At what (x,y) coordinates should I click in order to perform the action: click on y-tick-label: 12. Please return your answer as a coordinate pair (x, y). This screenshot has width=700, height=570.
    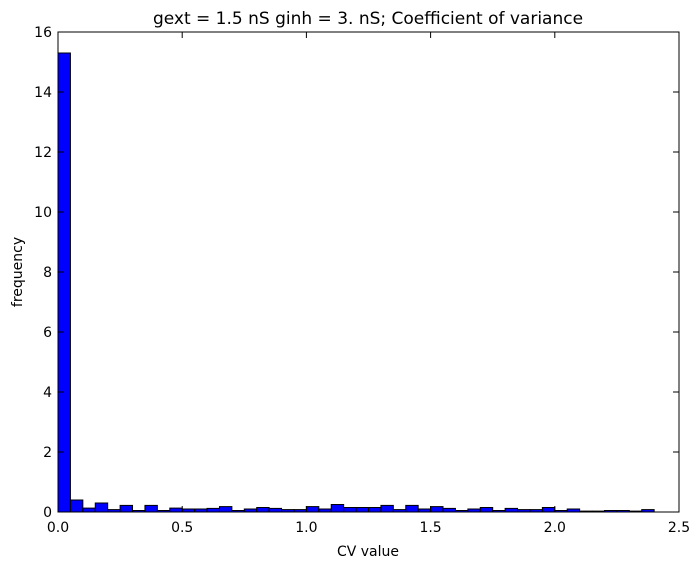
    Looking at the image, I should click on (43, 153).